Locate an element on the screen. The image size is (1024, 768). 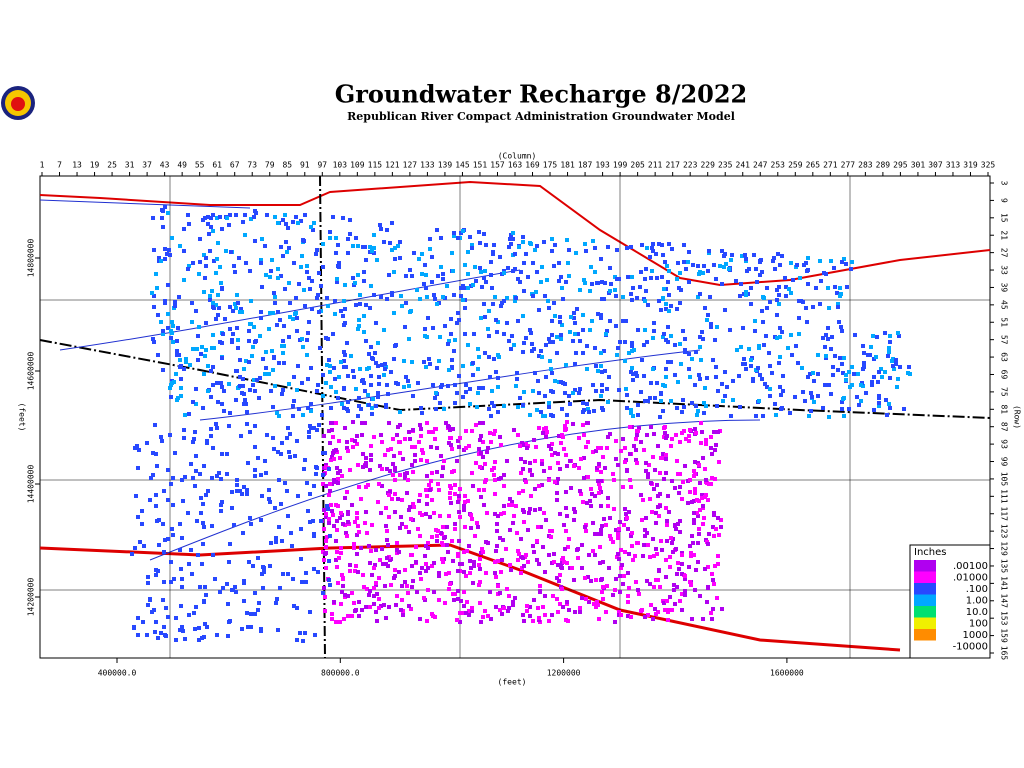
legend-swatch is located at coordinates (925, 566).